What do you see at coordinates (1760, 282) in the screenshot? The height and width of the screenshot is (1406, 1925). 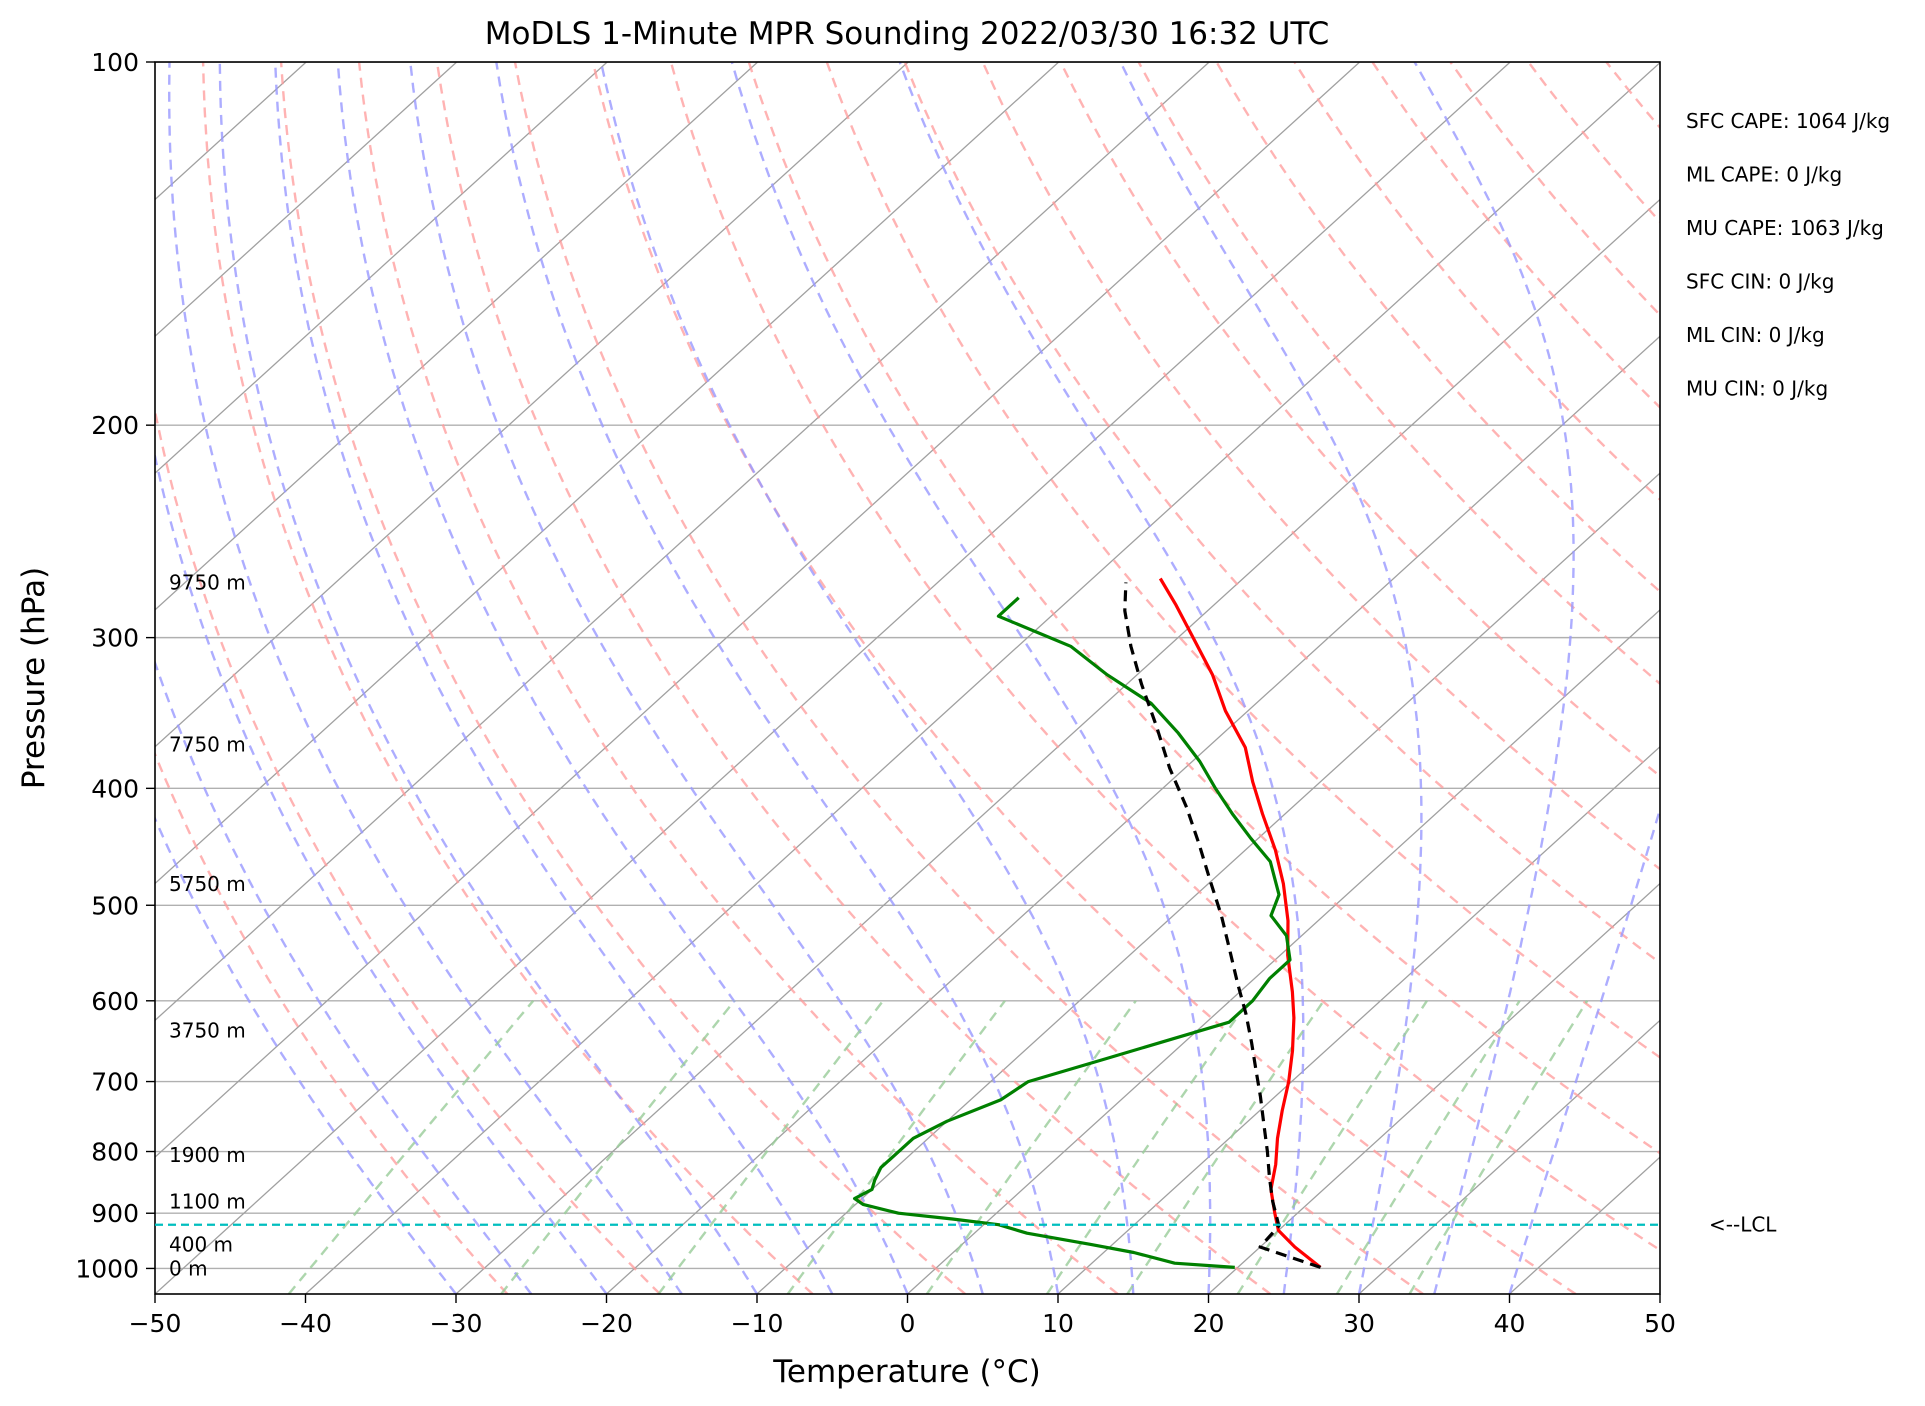 I see `stability-index-text: SFC CIN: 0 J/kg` at bounding box center [1760, 282].